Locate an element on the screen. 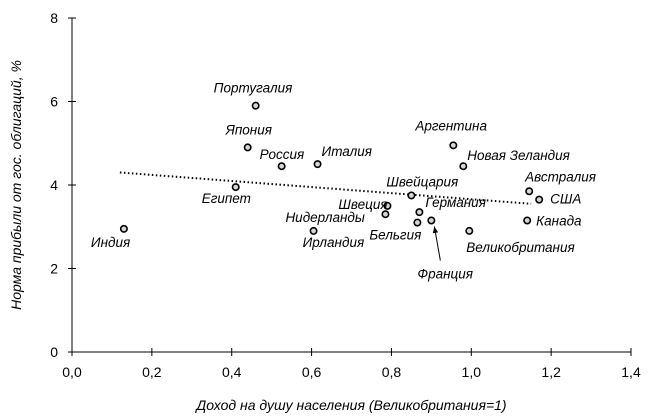 Image resolution: width=659 pixels, height=417 pixels. point-label: Япония is located at coordinates (248, 129).